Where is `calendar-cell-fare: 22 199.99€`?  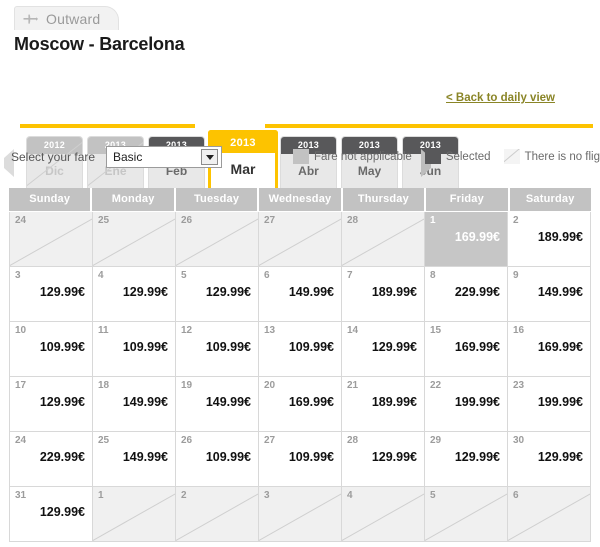
calendar-cell-fare: 22 199.99€ is located at coordinates (465, 404).